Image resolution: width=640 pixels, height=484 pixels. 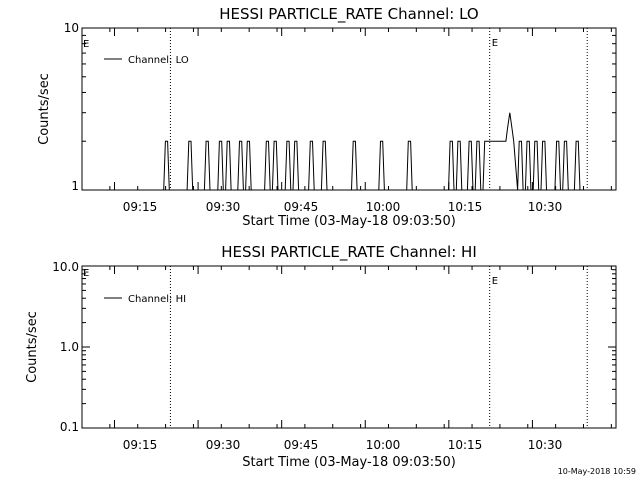 What do you see at coordinates (223, 207) in the screenshot?
I see `xtick-label-lo-0930: 09:30` at bounding box center [223, 207].